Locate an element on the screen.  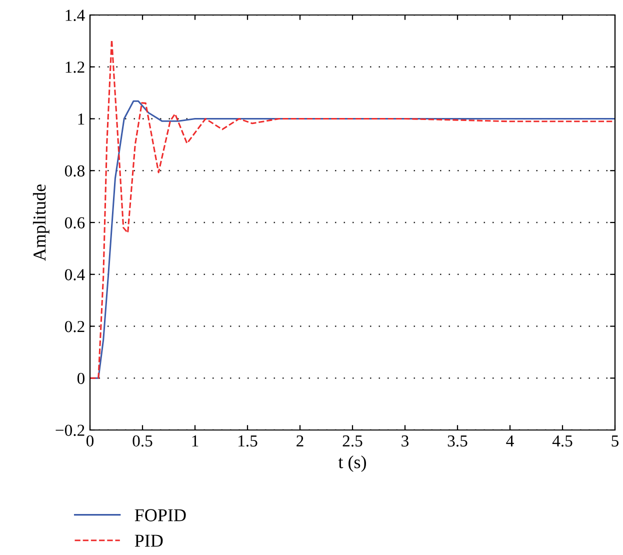
x-tick-label: 4.5 is located at coordinates (562, 441).